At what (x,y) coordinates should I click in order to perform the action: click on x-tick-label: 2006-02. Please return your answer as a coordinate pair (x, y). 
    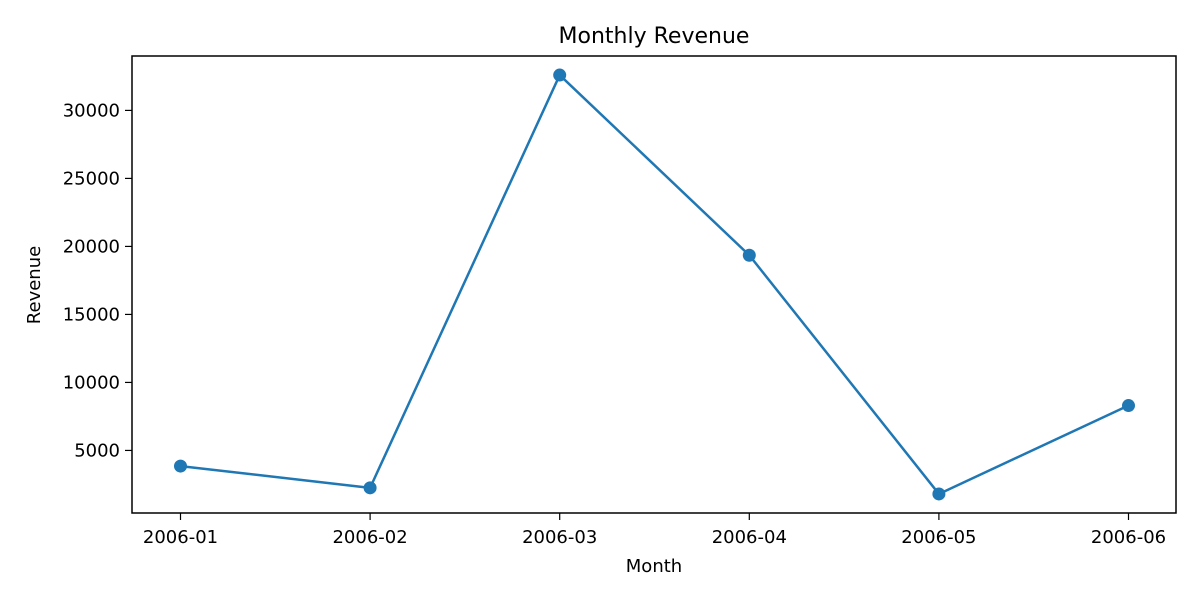
    Looking at the image, I should click on (369, 537).